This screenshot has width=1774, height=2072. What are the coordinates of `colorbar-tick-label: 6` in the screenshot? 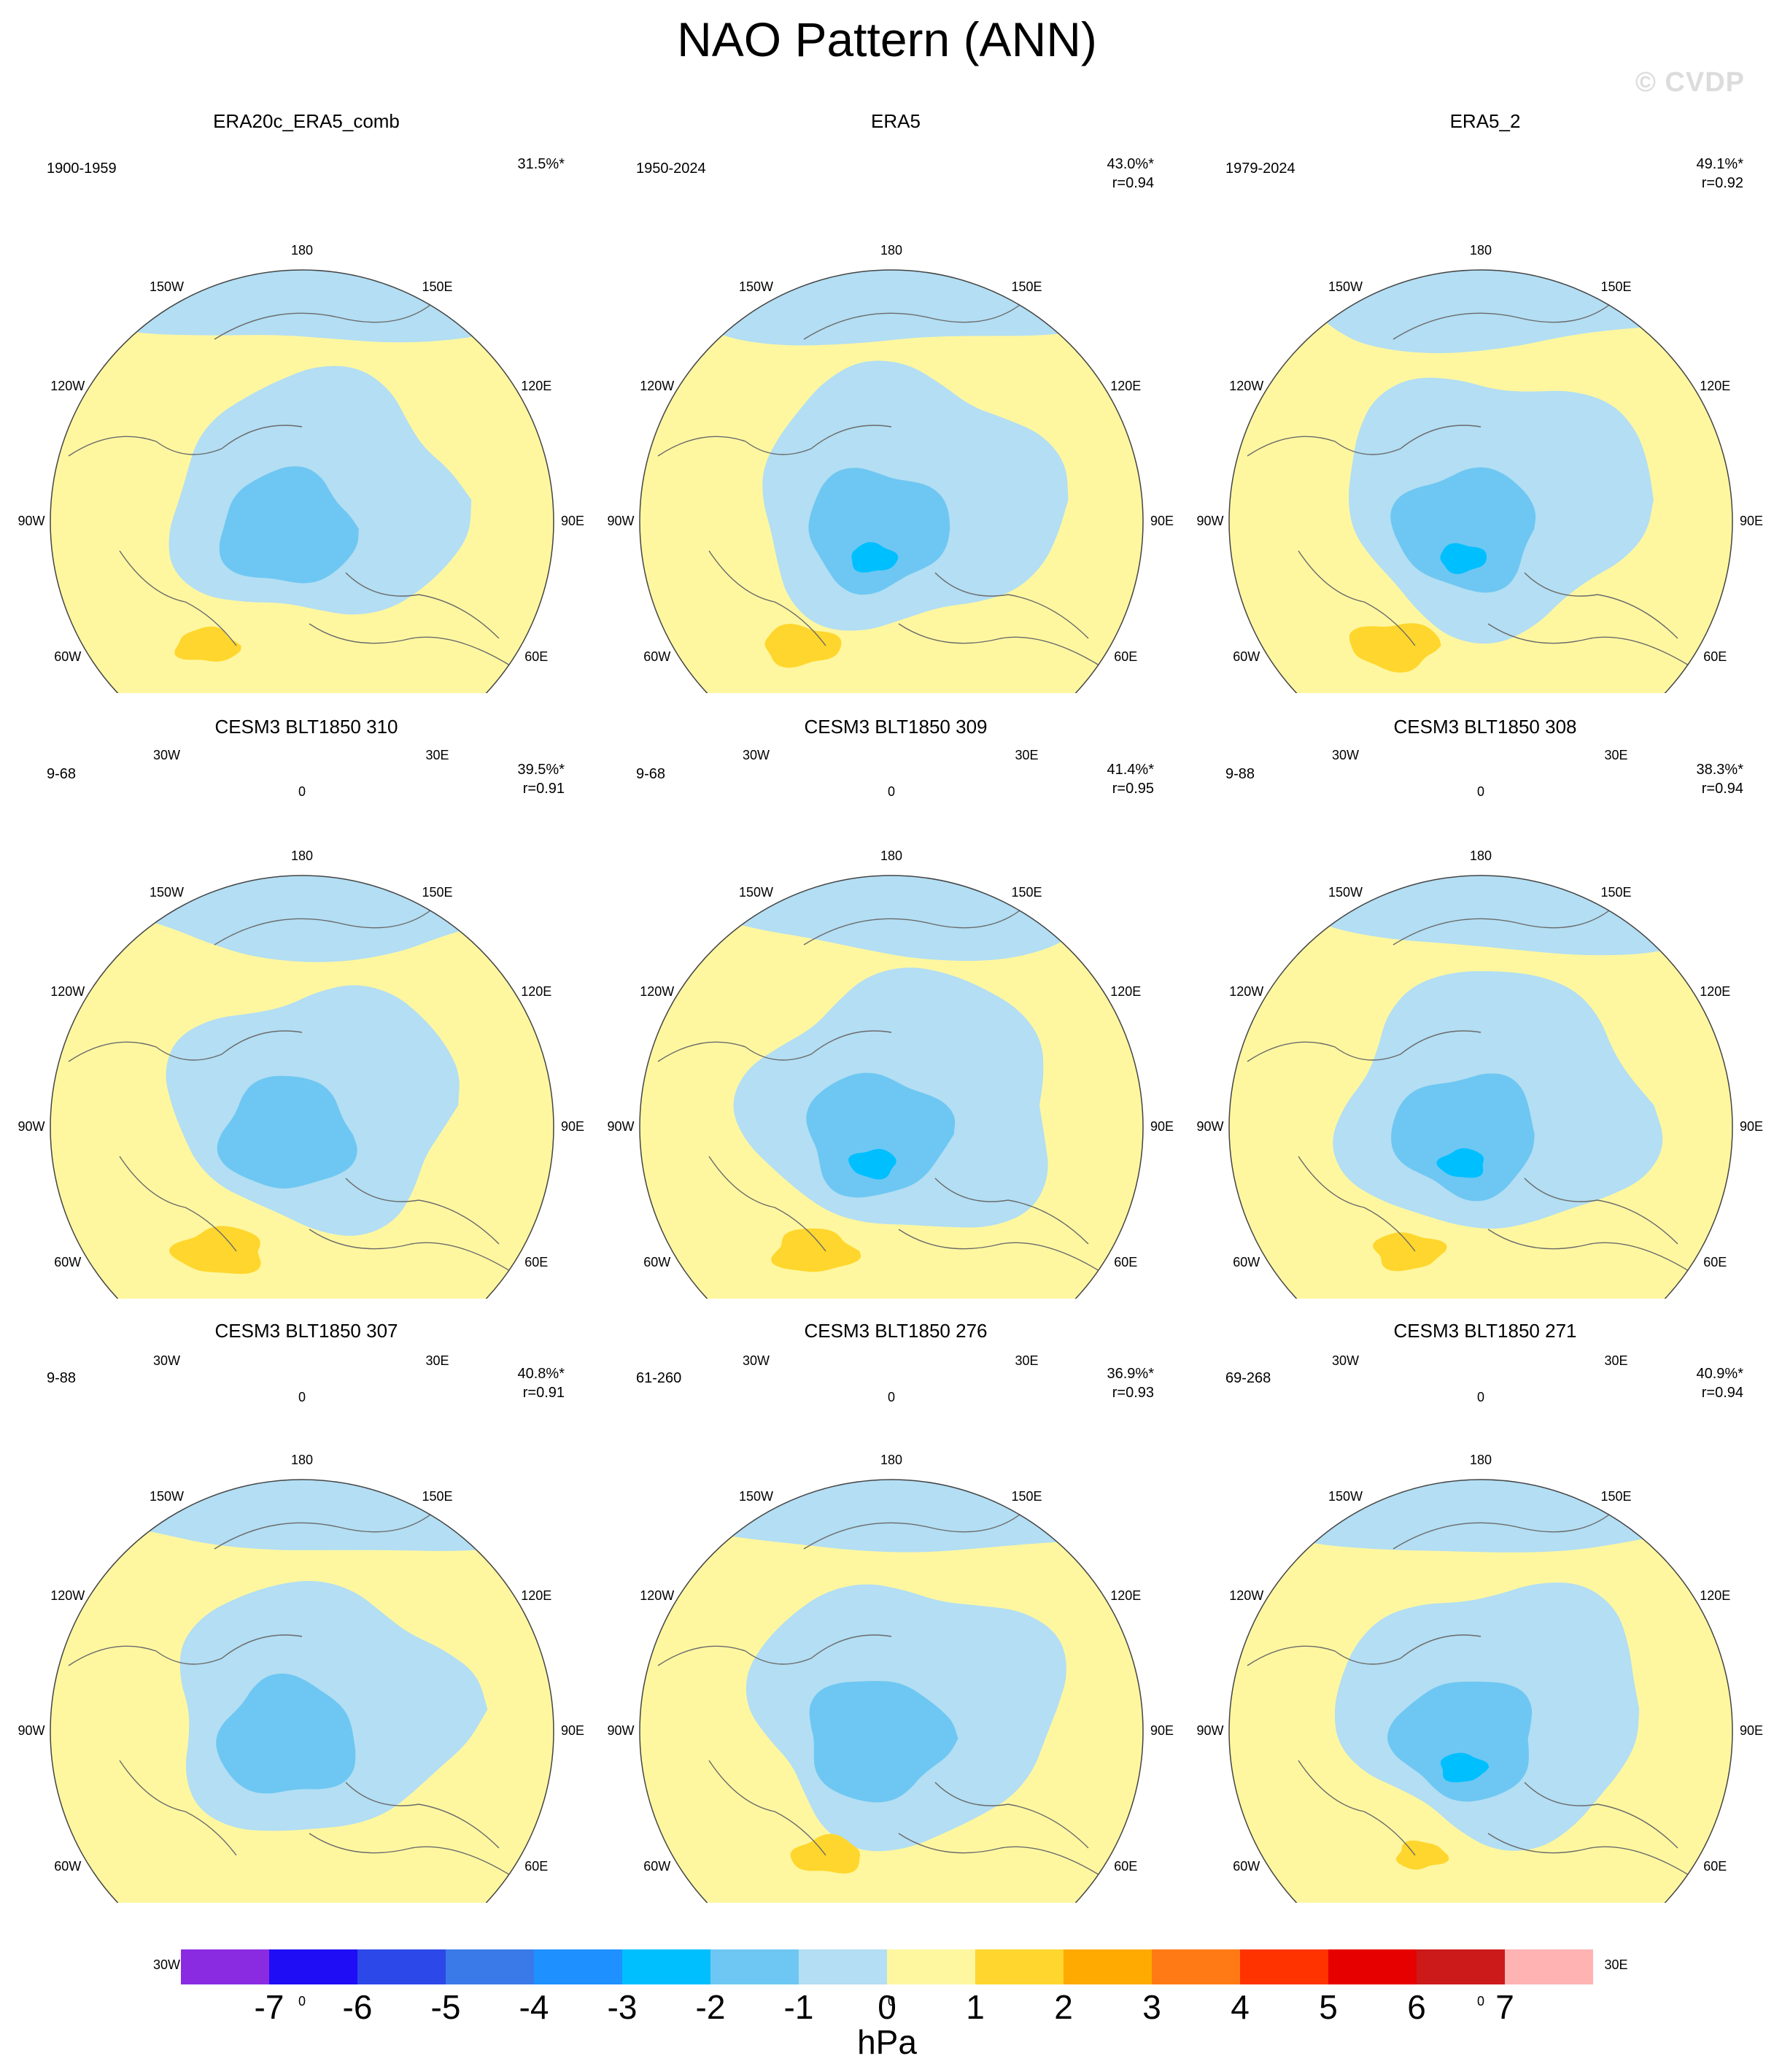 It's located at (1416, 2007).